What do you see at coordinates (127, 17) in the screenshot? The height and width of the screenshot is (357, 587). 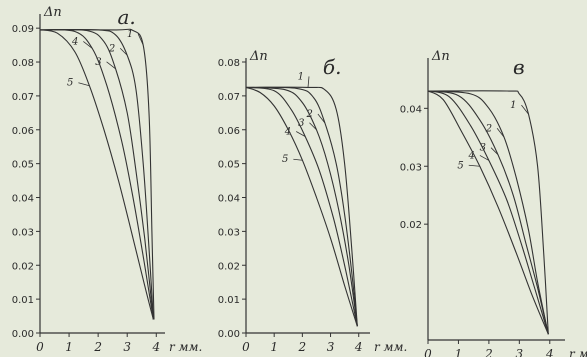 I see `panel-1-letter: а.` at bounding box center [127, 17].